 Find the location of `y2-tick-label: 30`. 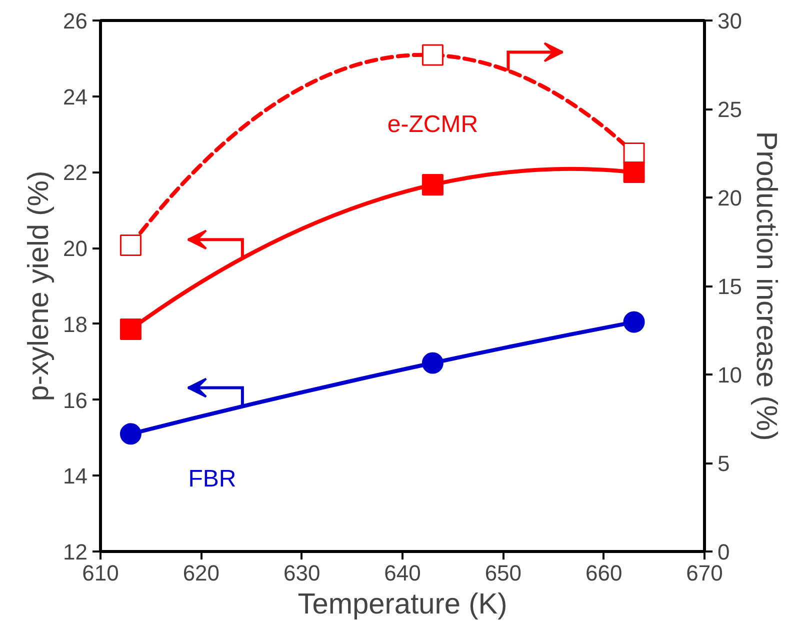

y2-tick-label: 30 is located at coordinates (730, 21).